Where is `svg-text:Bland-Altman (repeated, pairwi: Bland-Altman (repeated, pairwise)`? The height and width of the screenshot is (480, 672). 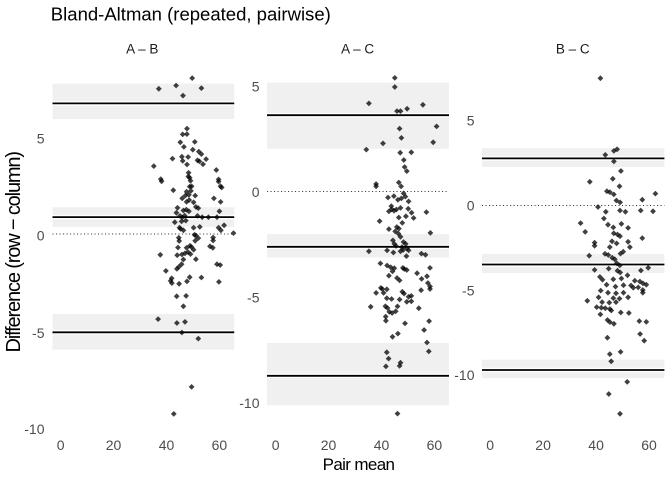
svg-text:Bland-Altman (repeated, pairwi: Bland-Altman (repeated, pairwise) is located at coordinates (191, 13).